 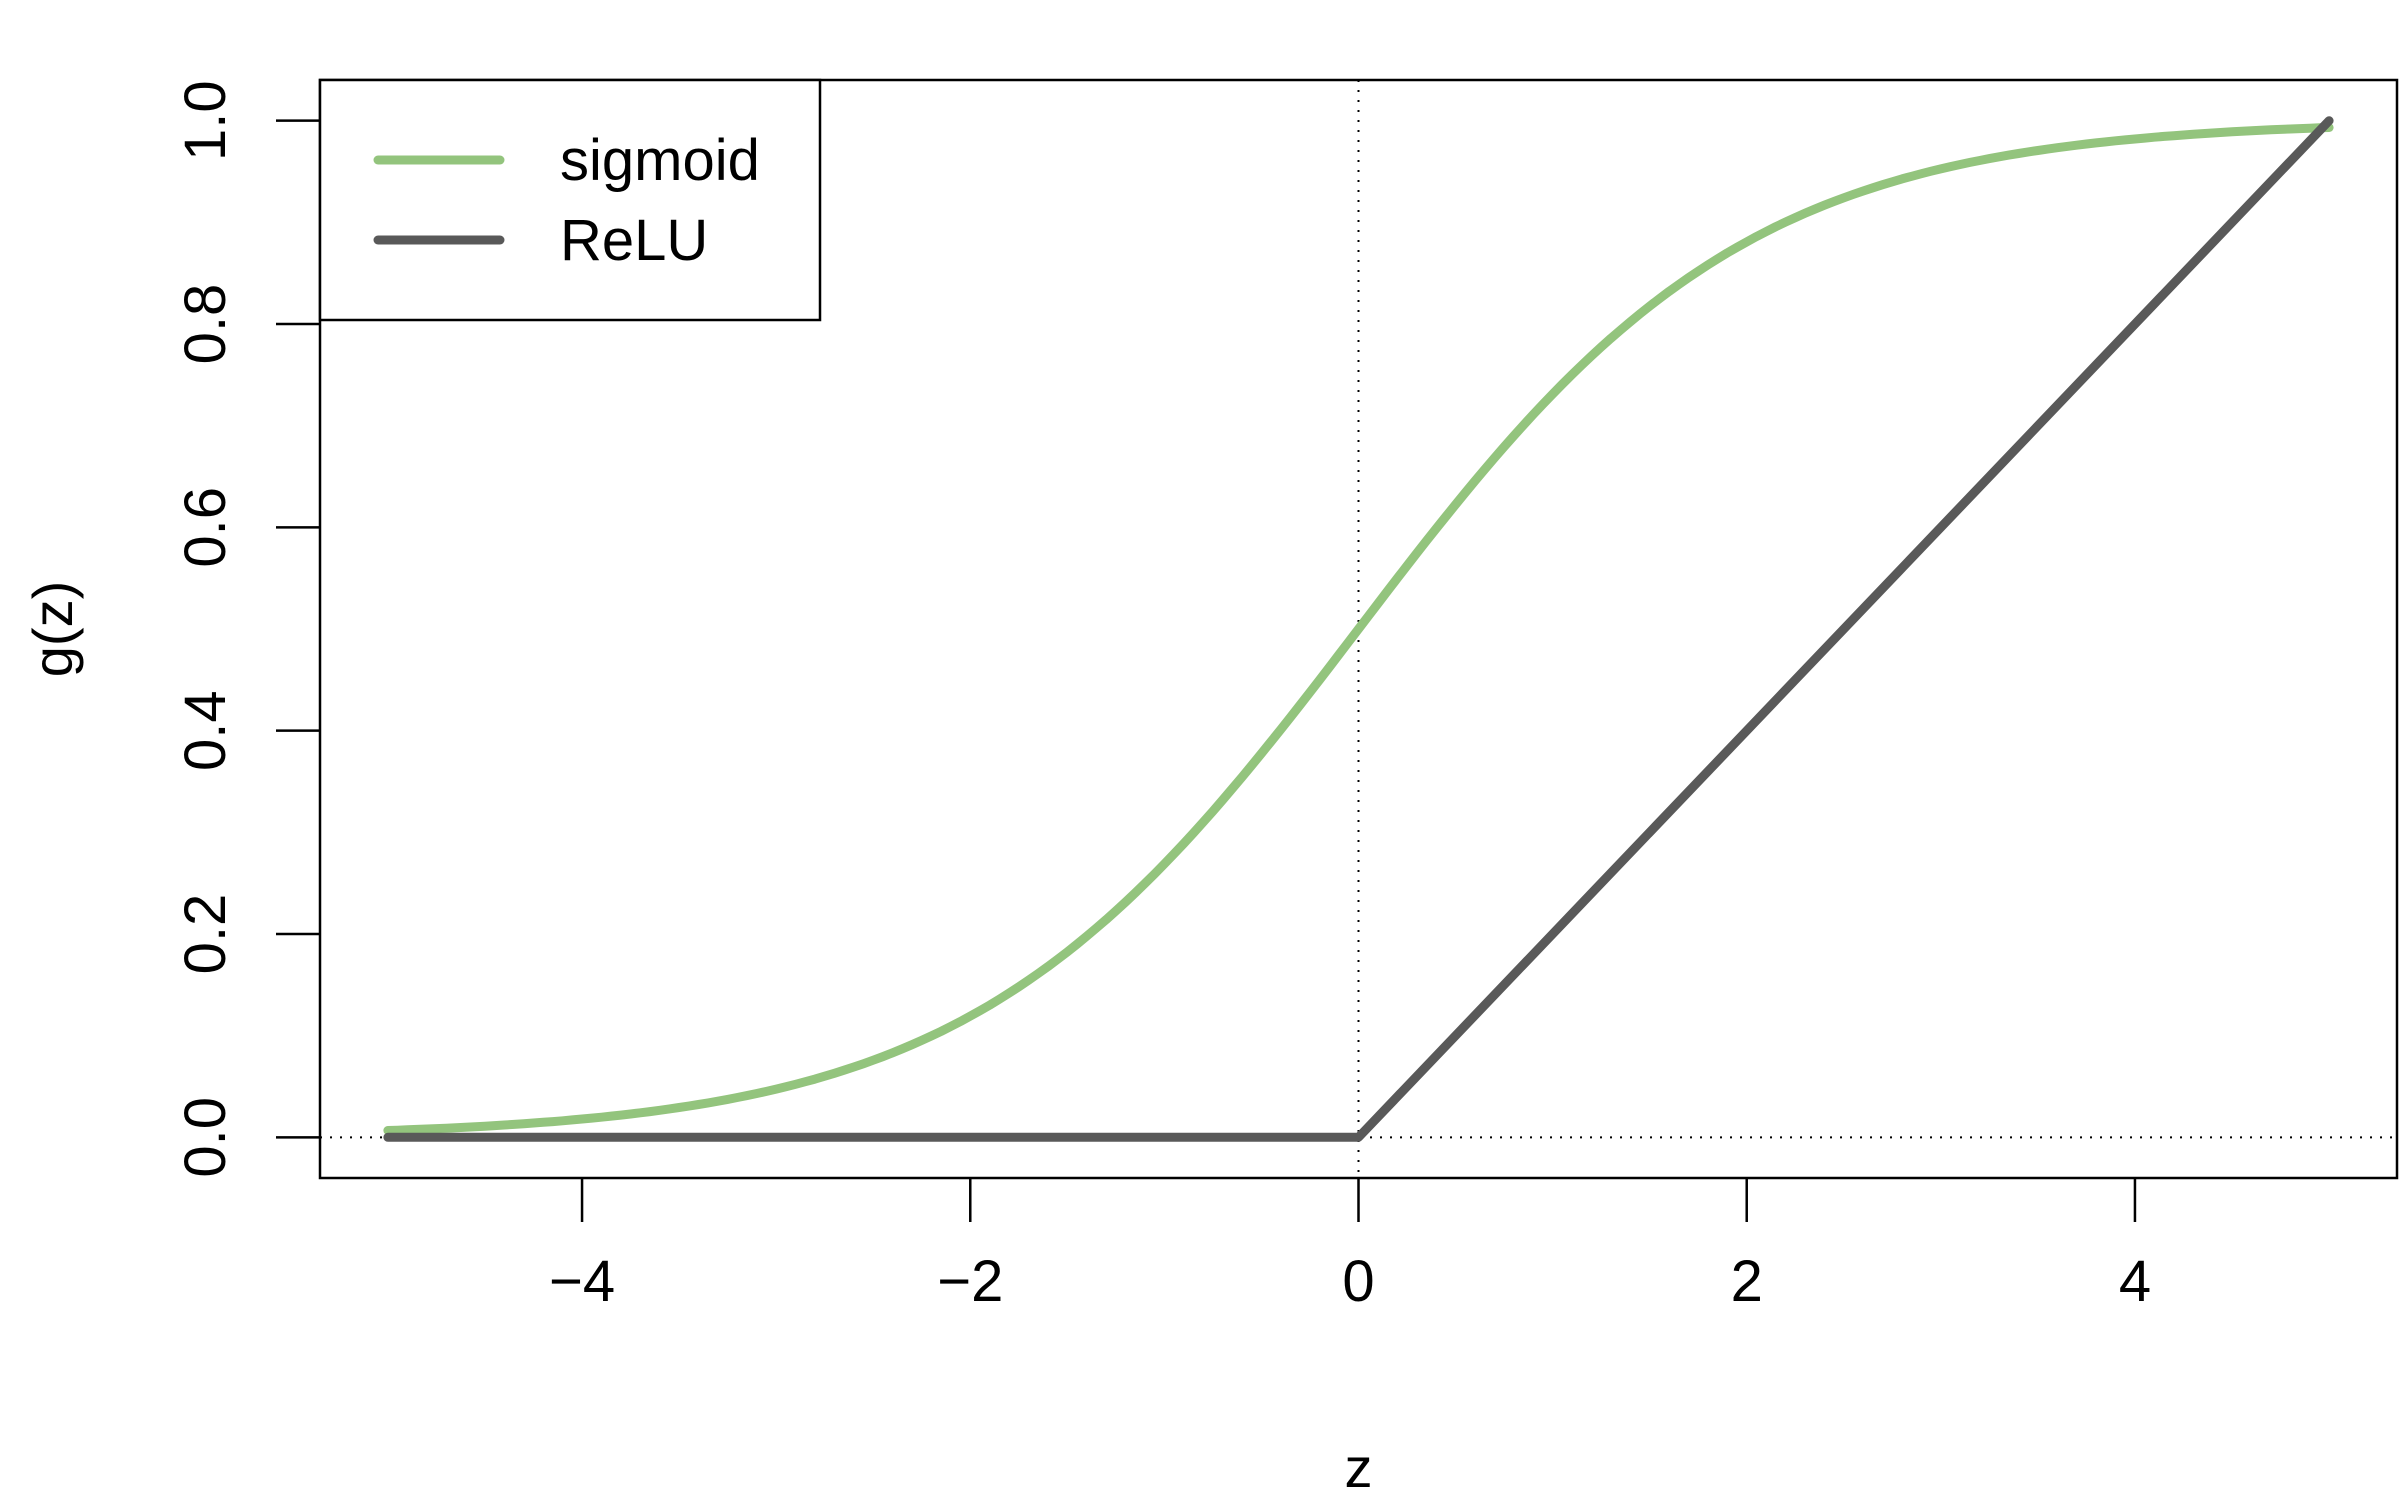 I want to click on x-tick-label: 2, so click(x=1747, y=1281).